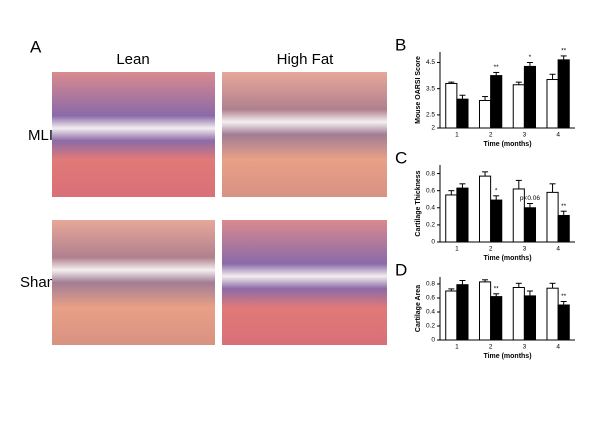 The height and width of the screenshot is (426, 600). What do you see at coordinates (530, 198) in the screenshot?
I see `significance-label: p<0.06` at bounding box center [530, 198].